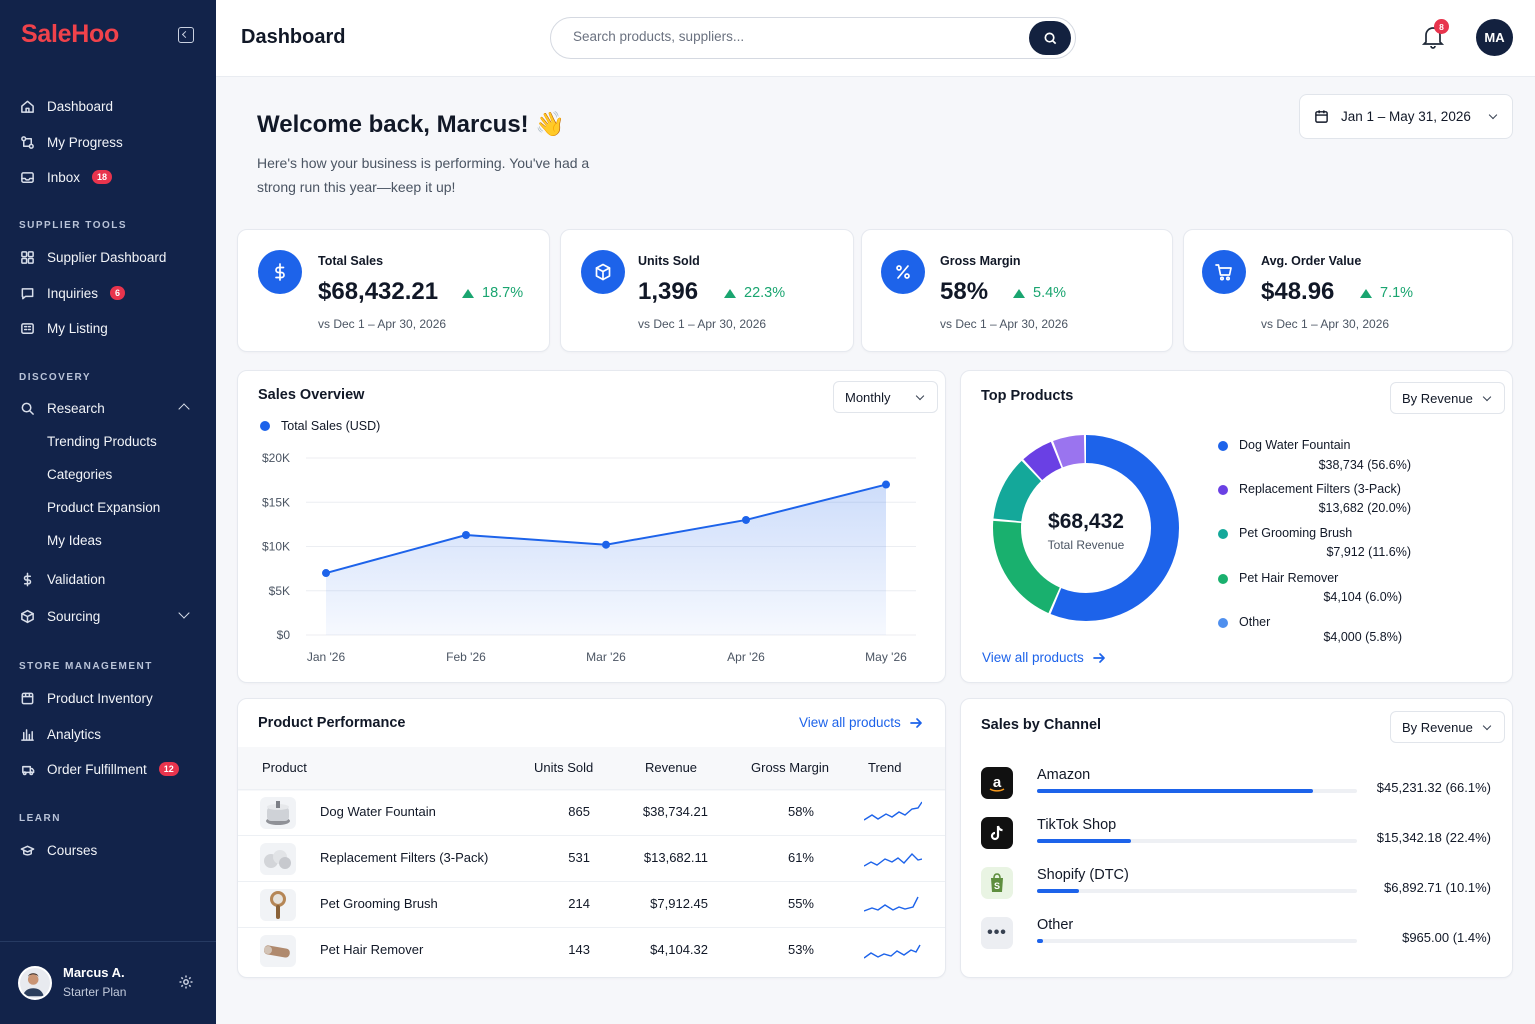  Describe the element at coordinates (74, 734) in the screenshot. I see `sidebar-item-label: Analytics` at that location.